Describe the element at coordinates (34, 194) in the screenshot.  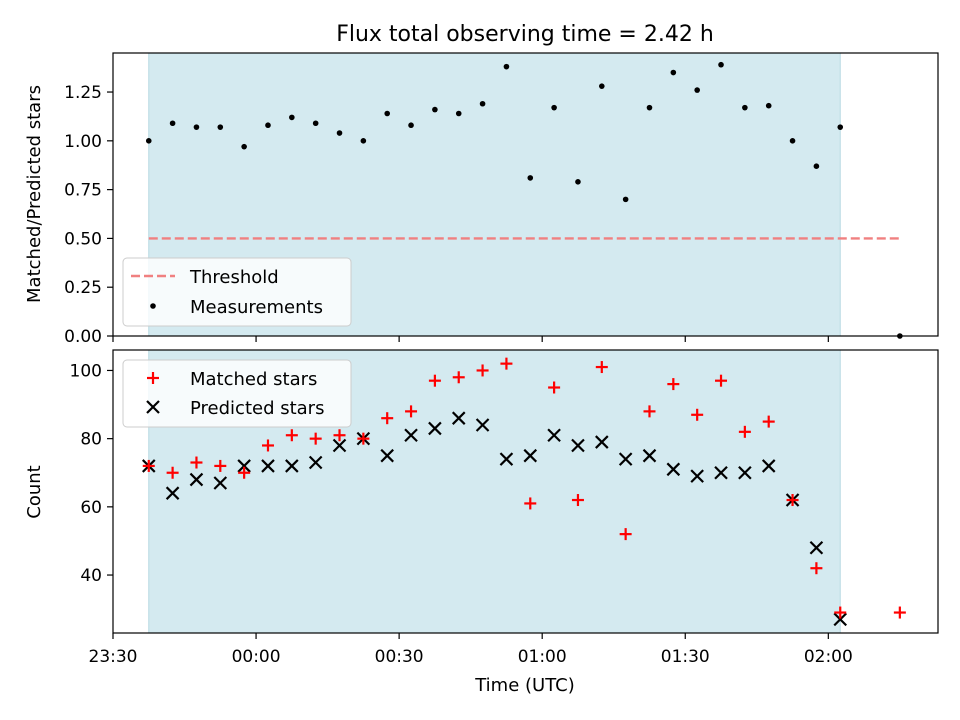
I see `top-y-axis-label: Matched/Predicted stars` at that location.